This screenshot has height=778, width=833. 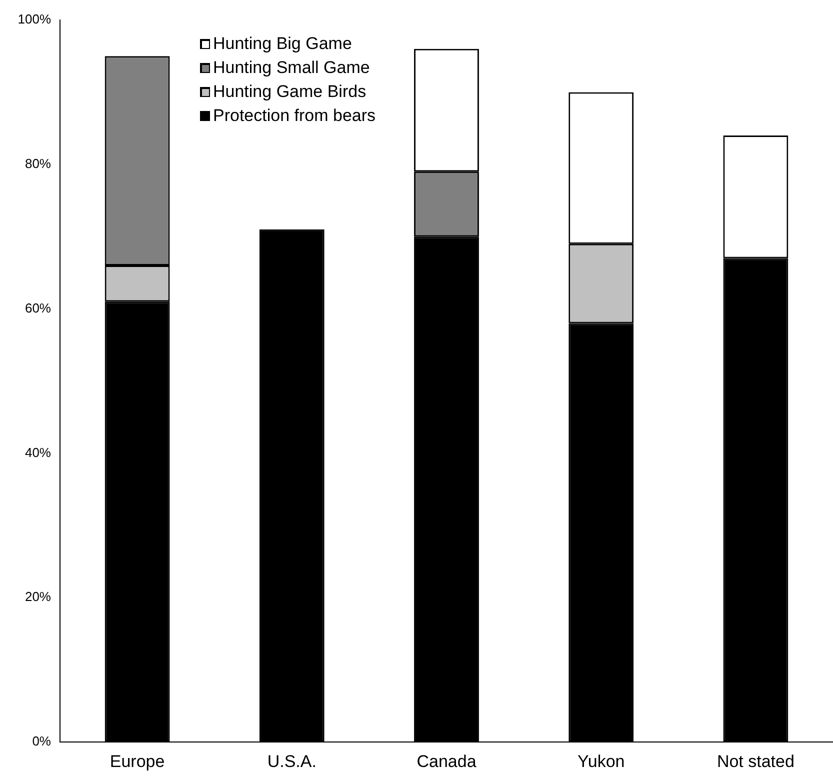 I want to click on y-tick-label: 100%, so click(x=35, y=19).